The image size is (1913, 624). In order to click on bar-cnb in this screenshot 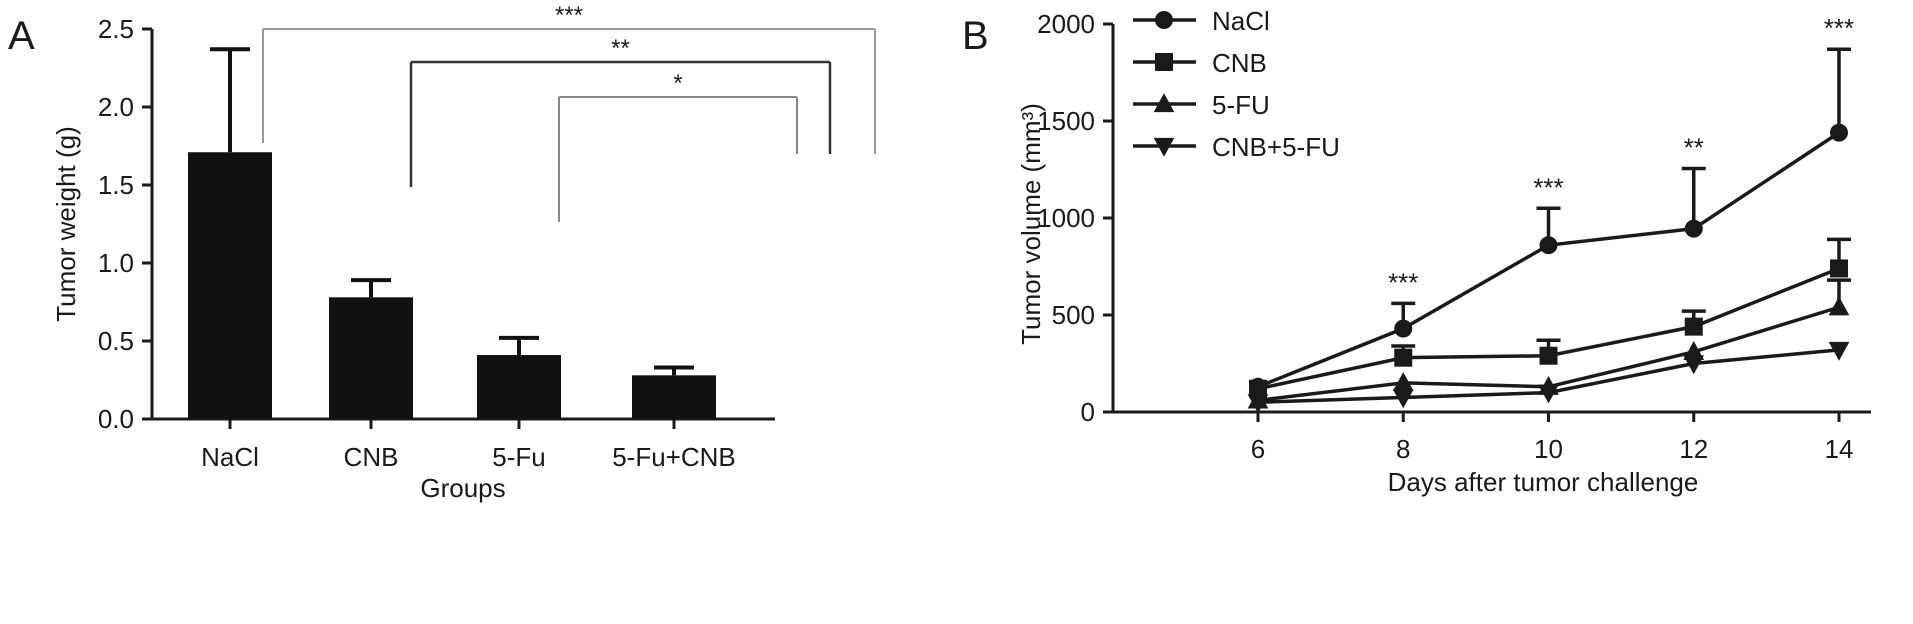, I will do `click(371, 358)`.